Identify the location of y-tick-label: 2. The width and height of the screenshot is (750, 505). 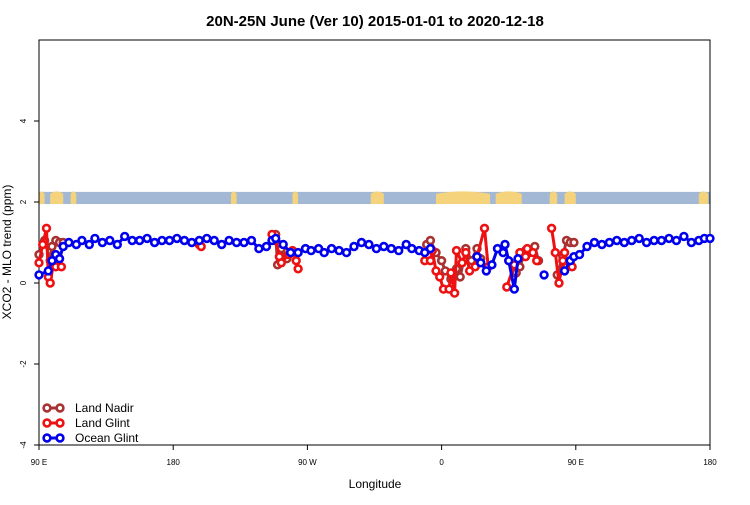
(23, 201).